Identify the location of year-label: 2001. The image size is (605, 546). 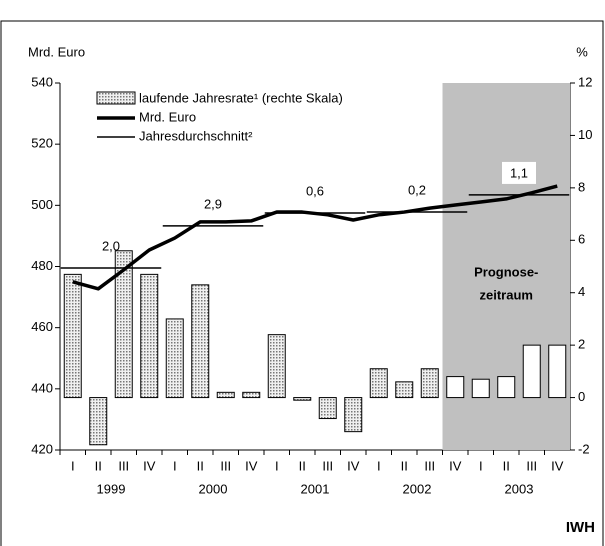
(315, 488).